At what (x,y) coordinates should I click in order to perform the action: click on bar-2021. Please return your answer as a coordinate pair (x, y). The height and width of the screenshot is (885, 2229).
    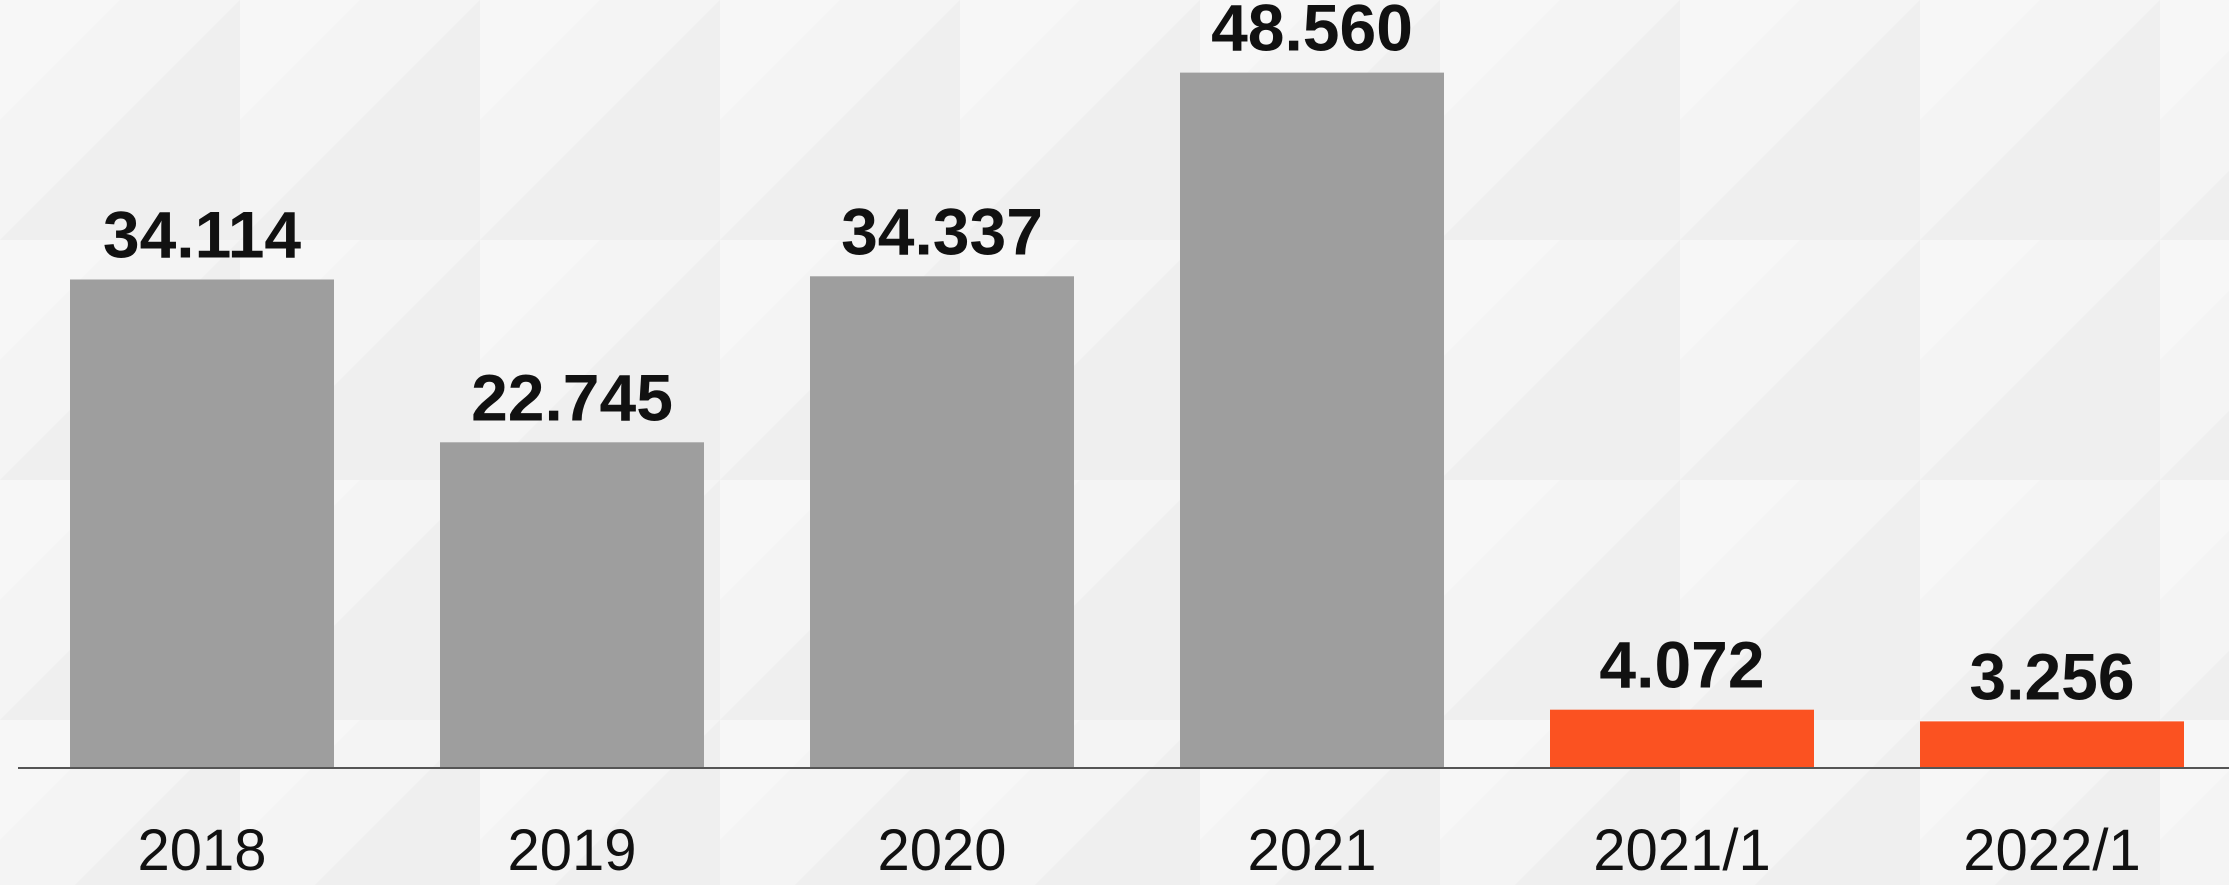
    Looking at the image, I should click on (1312, 420).